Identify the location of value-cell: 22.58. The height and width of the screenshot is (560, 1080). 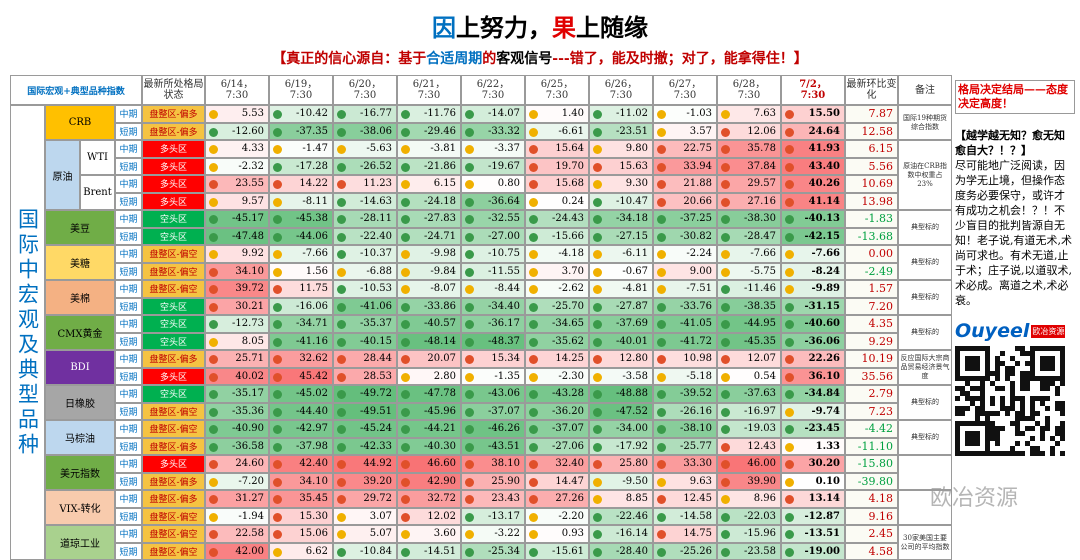
(237, 534).